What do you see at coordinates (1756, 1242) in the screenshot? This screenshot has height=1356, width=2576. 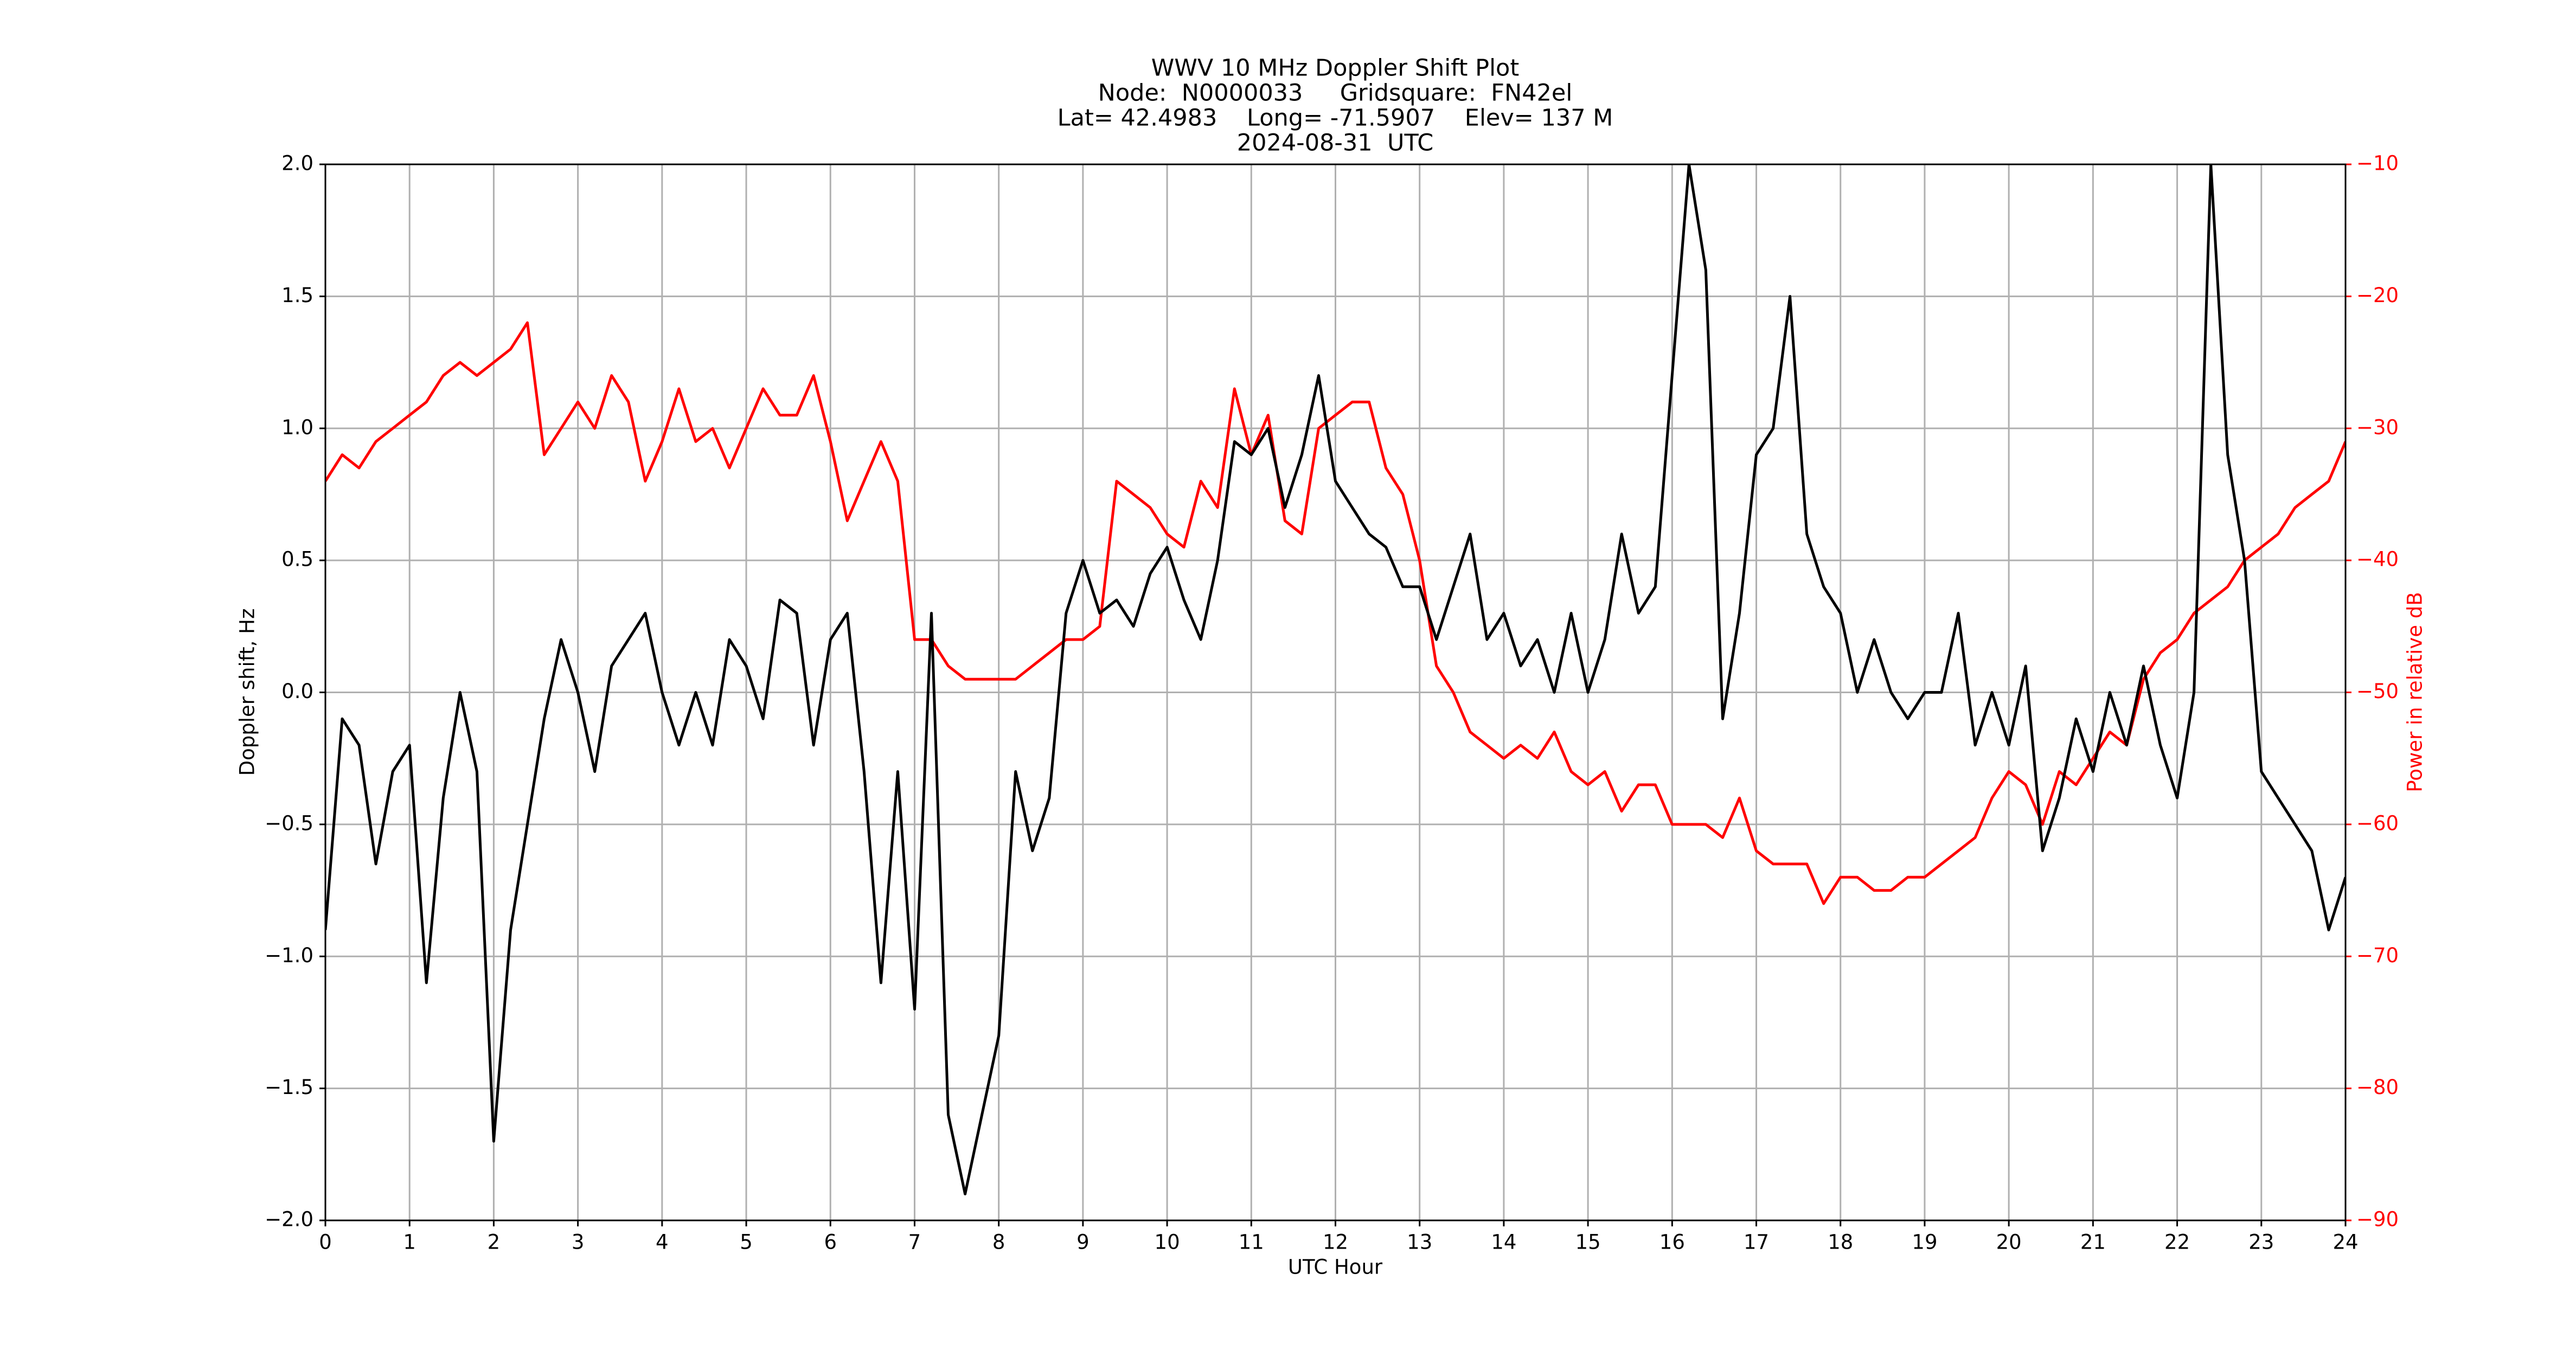 I see `x-tick-label: 17` at bounding box center [1756, 1242].